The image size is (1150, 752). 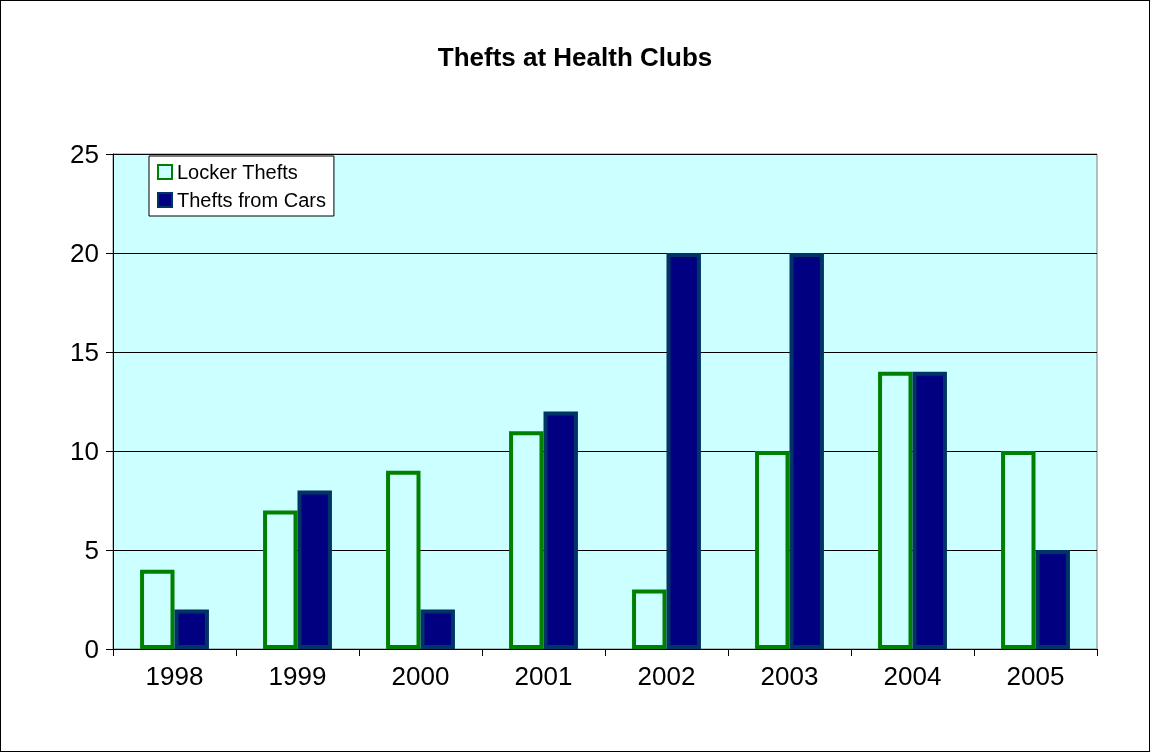 What do you see at coordinates (575, 57) in the screenshot?
I see `chart-title: Thefts at Health Clubs` at bounding box center [575, 57].